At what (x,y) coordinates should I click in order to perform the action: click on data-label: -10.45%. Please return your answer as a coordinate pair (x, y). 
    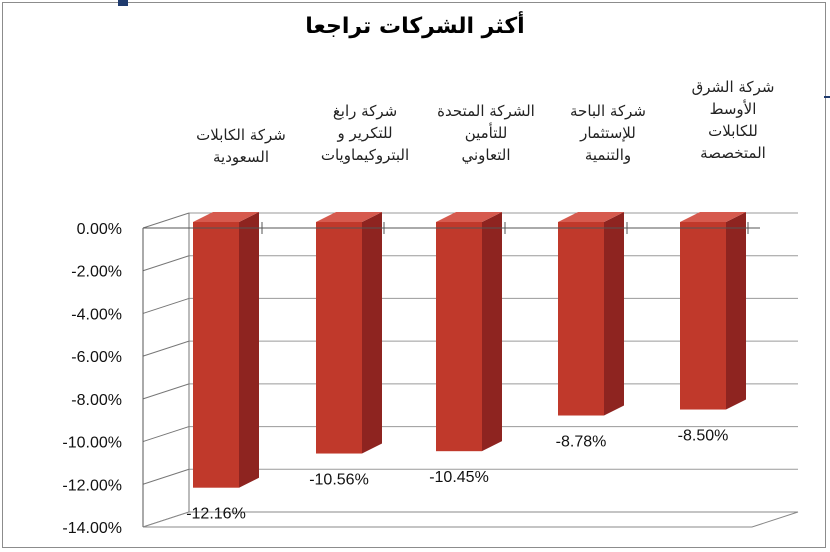
    Looking at the image, I should click on (459, 477).